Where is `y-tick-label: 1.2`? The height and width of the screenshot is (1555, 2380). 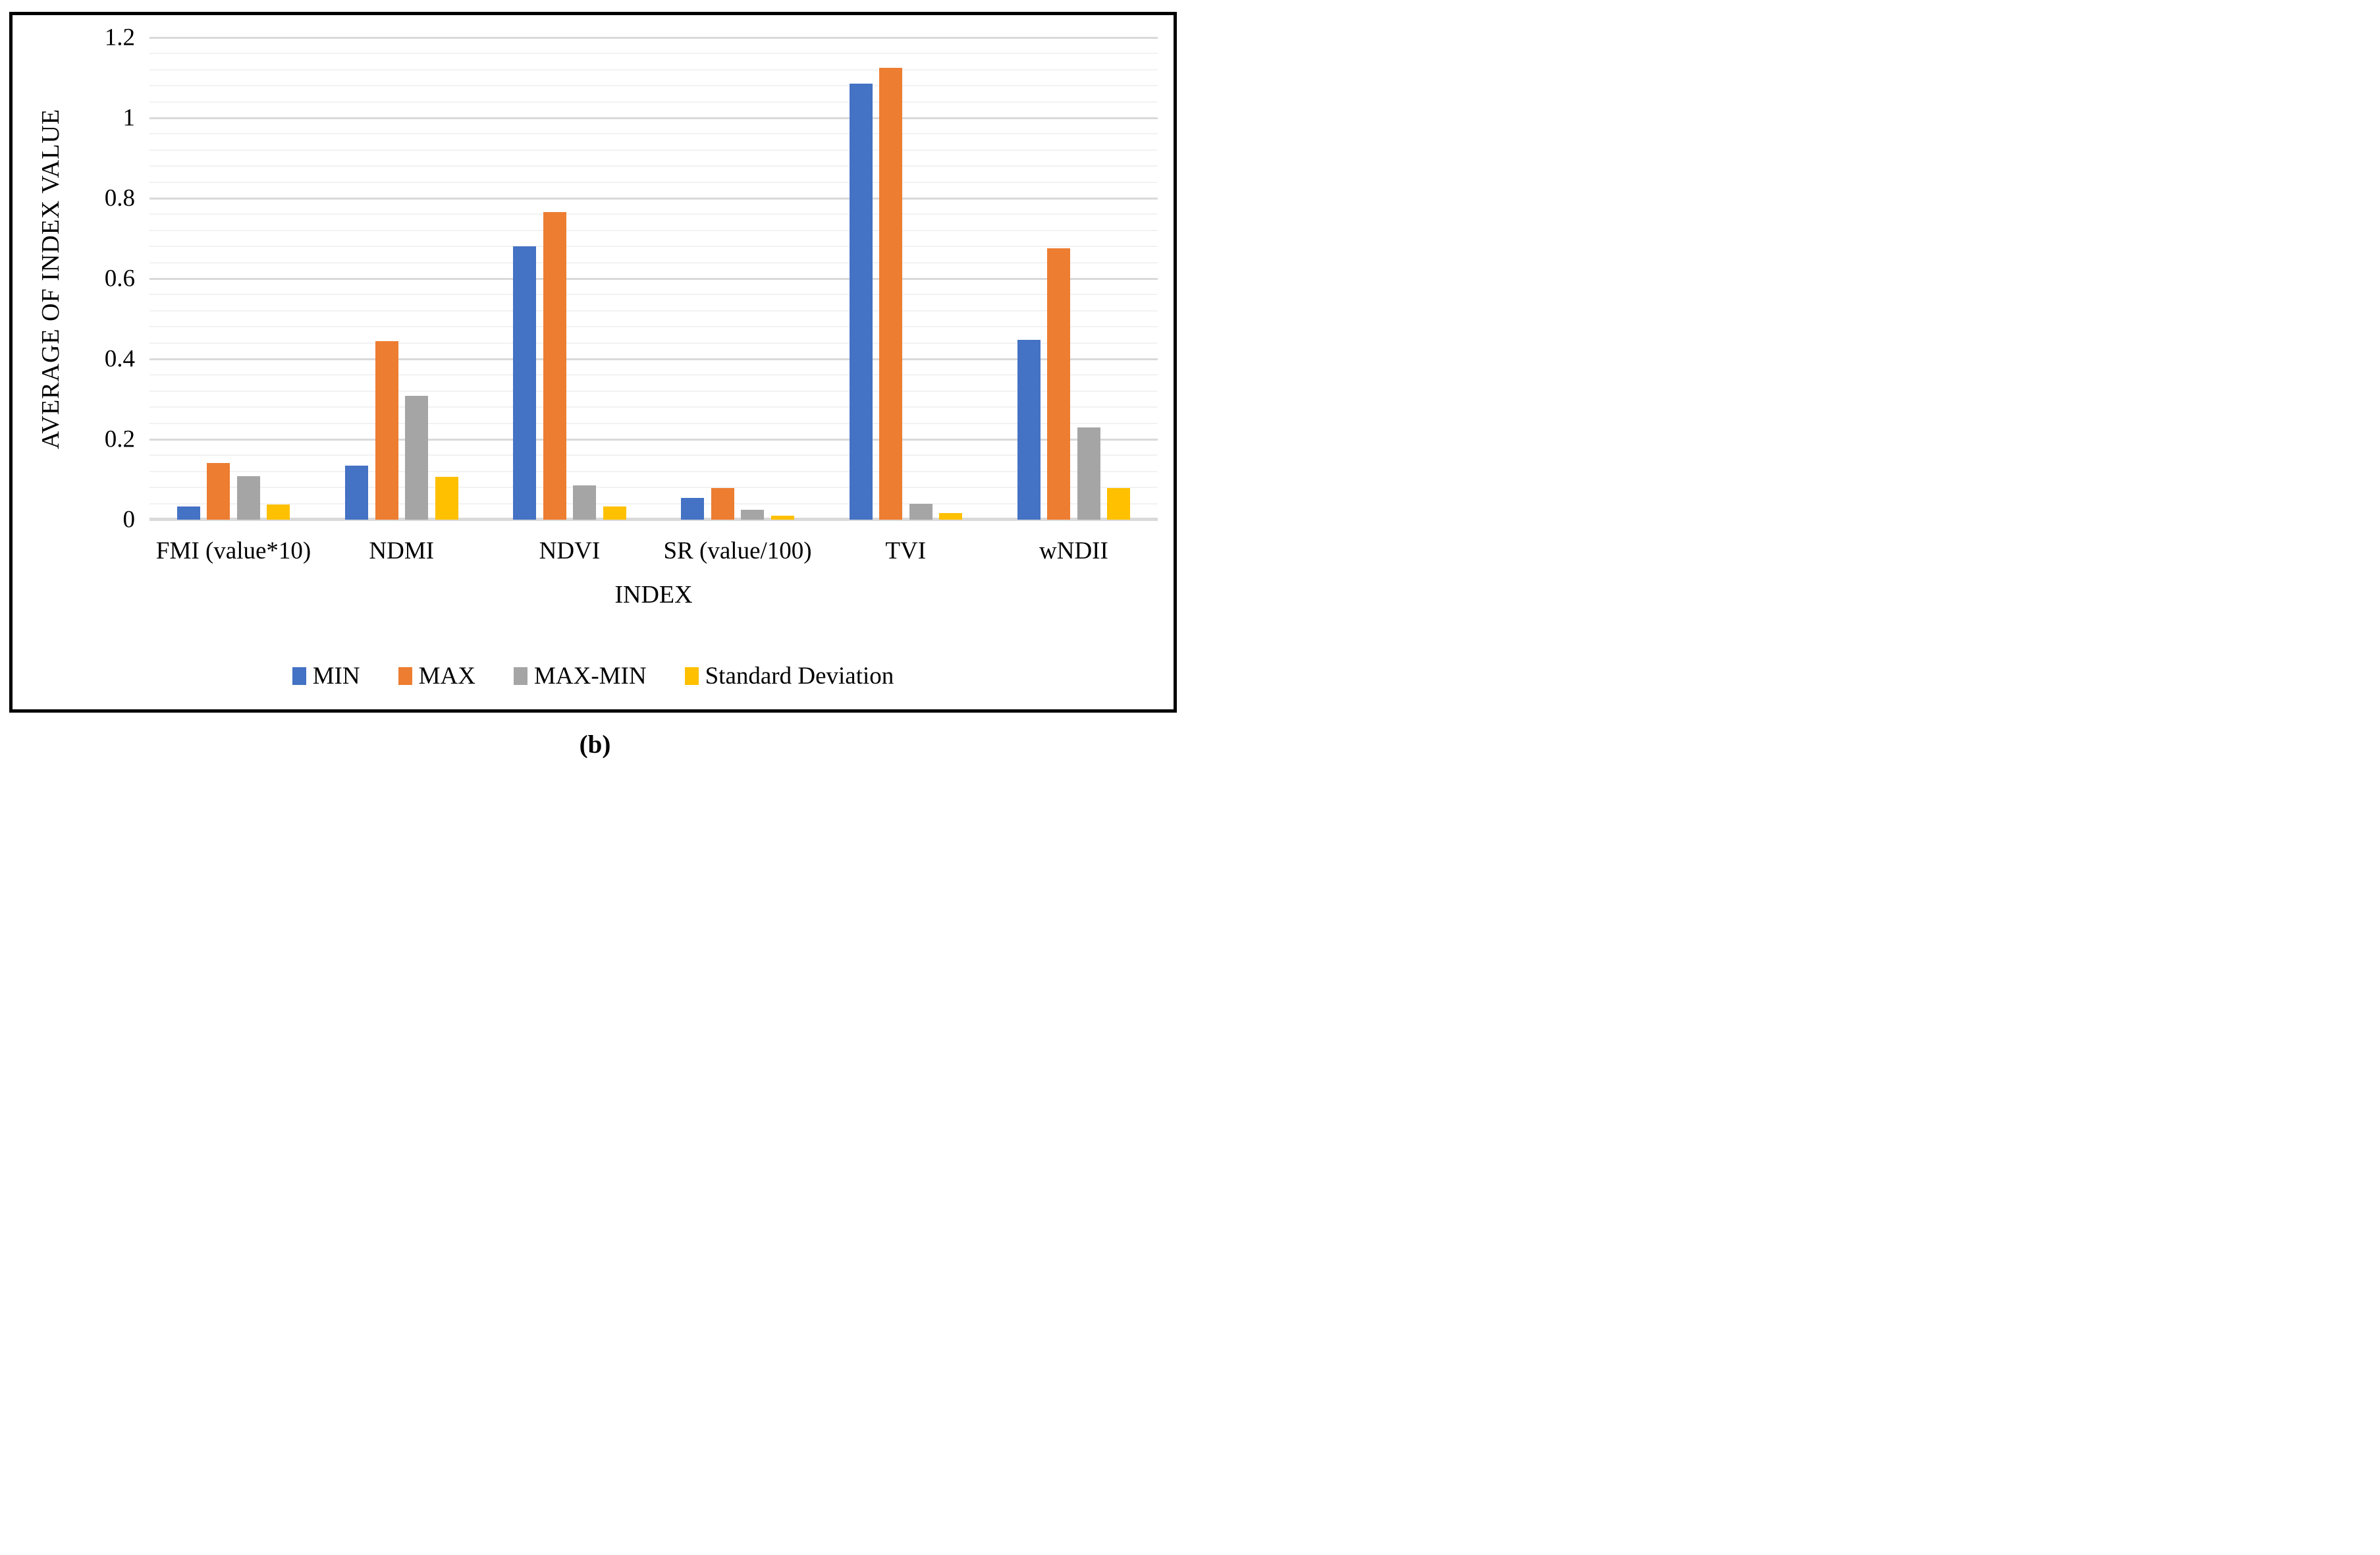
y-tick-label: 1.2 is located at coordinates (119, 37).